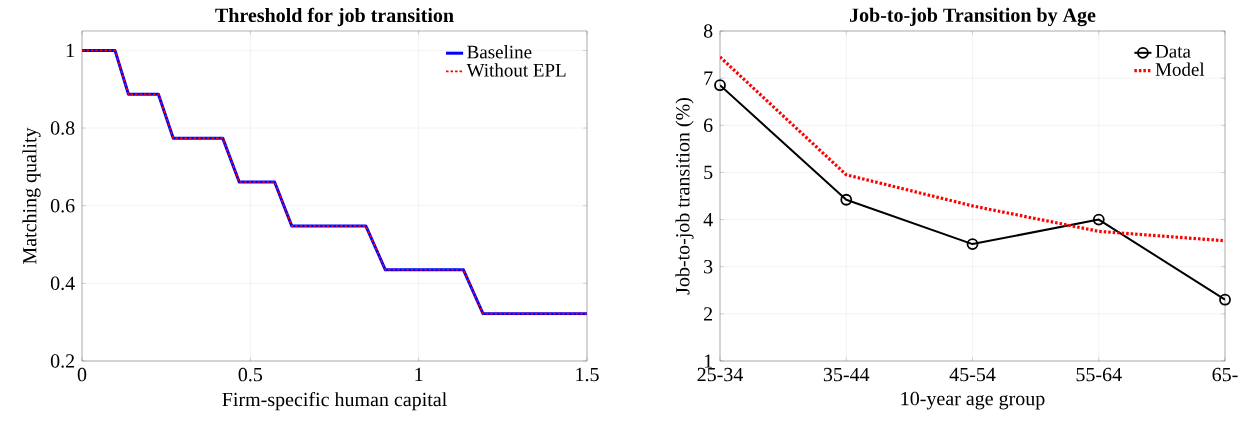  Describe the element at coordinates (62, 128) in the screenshot. I see `y-tick-label: 0.8` at that location.